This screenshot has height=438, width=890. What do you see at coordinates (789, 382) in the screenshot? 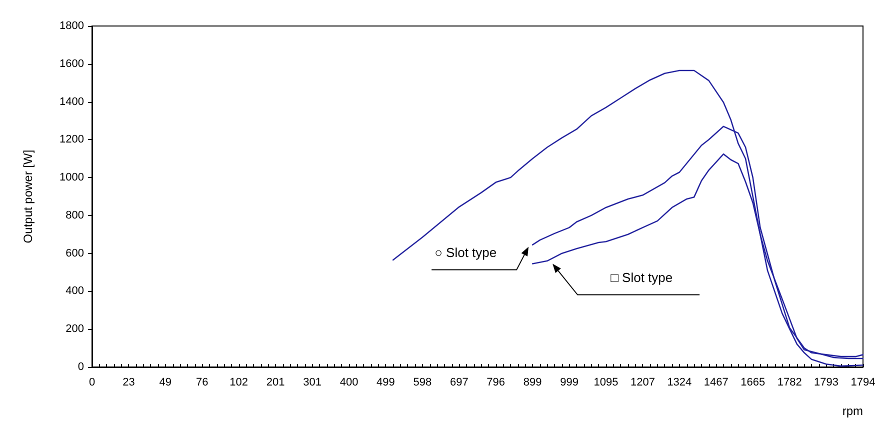
I see `x-tick-label: 1782` at bounding box center [789, 382].